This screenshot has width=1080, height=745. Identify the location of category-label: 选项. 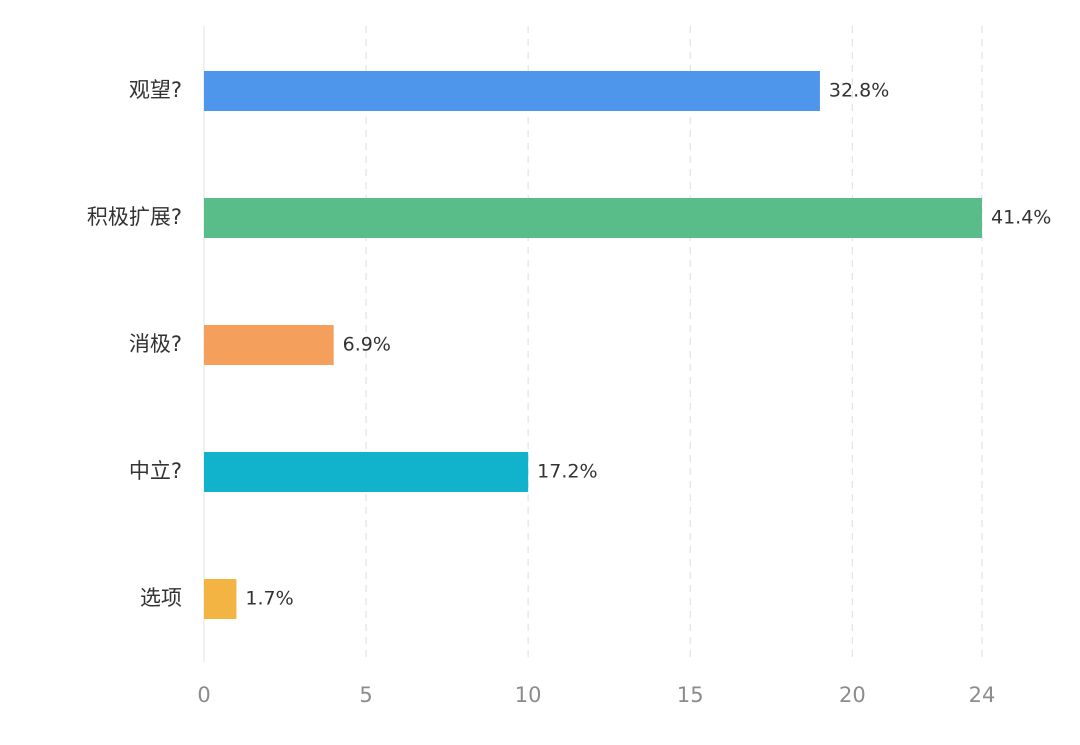
(161, 598).